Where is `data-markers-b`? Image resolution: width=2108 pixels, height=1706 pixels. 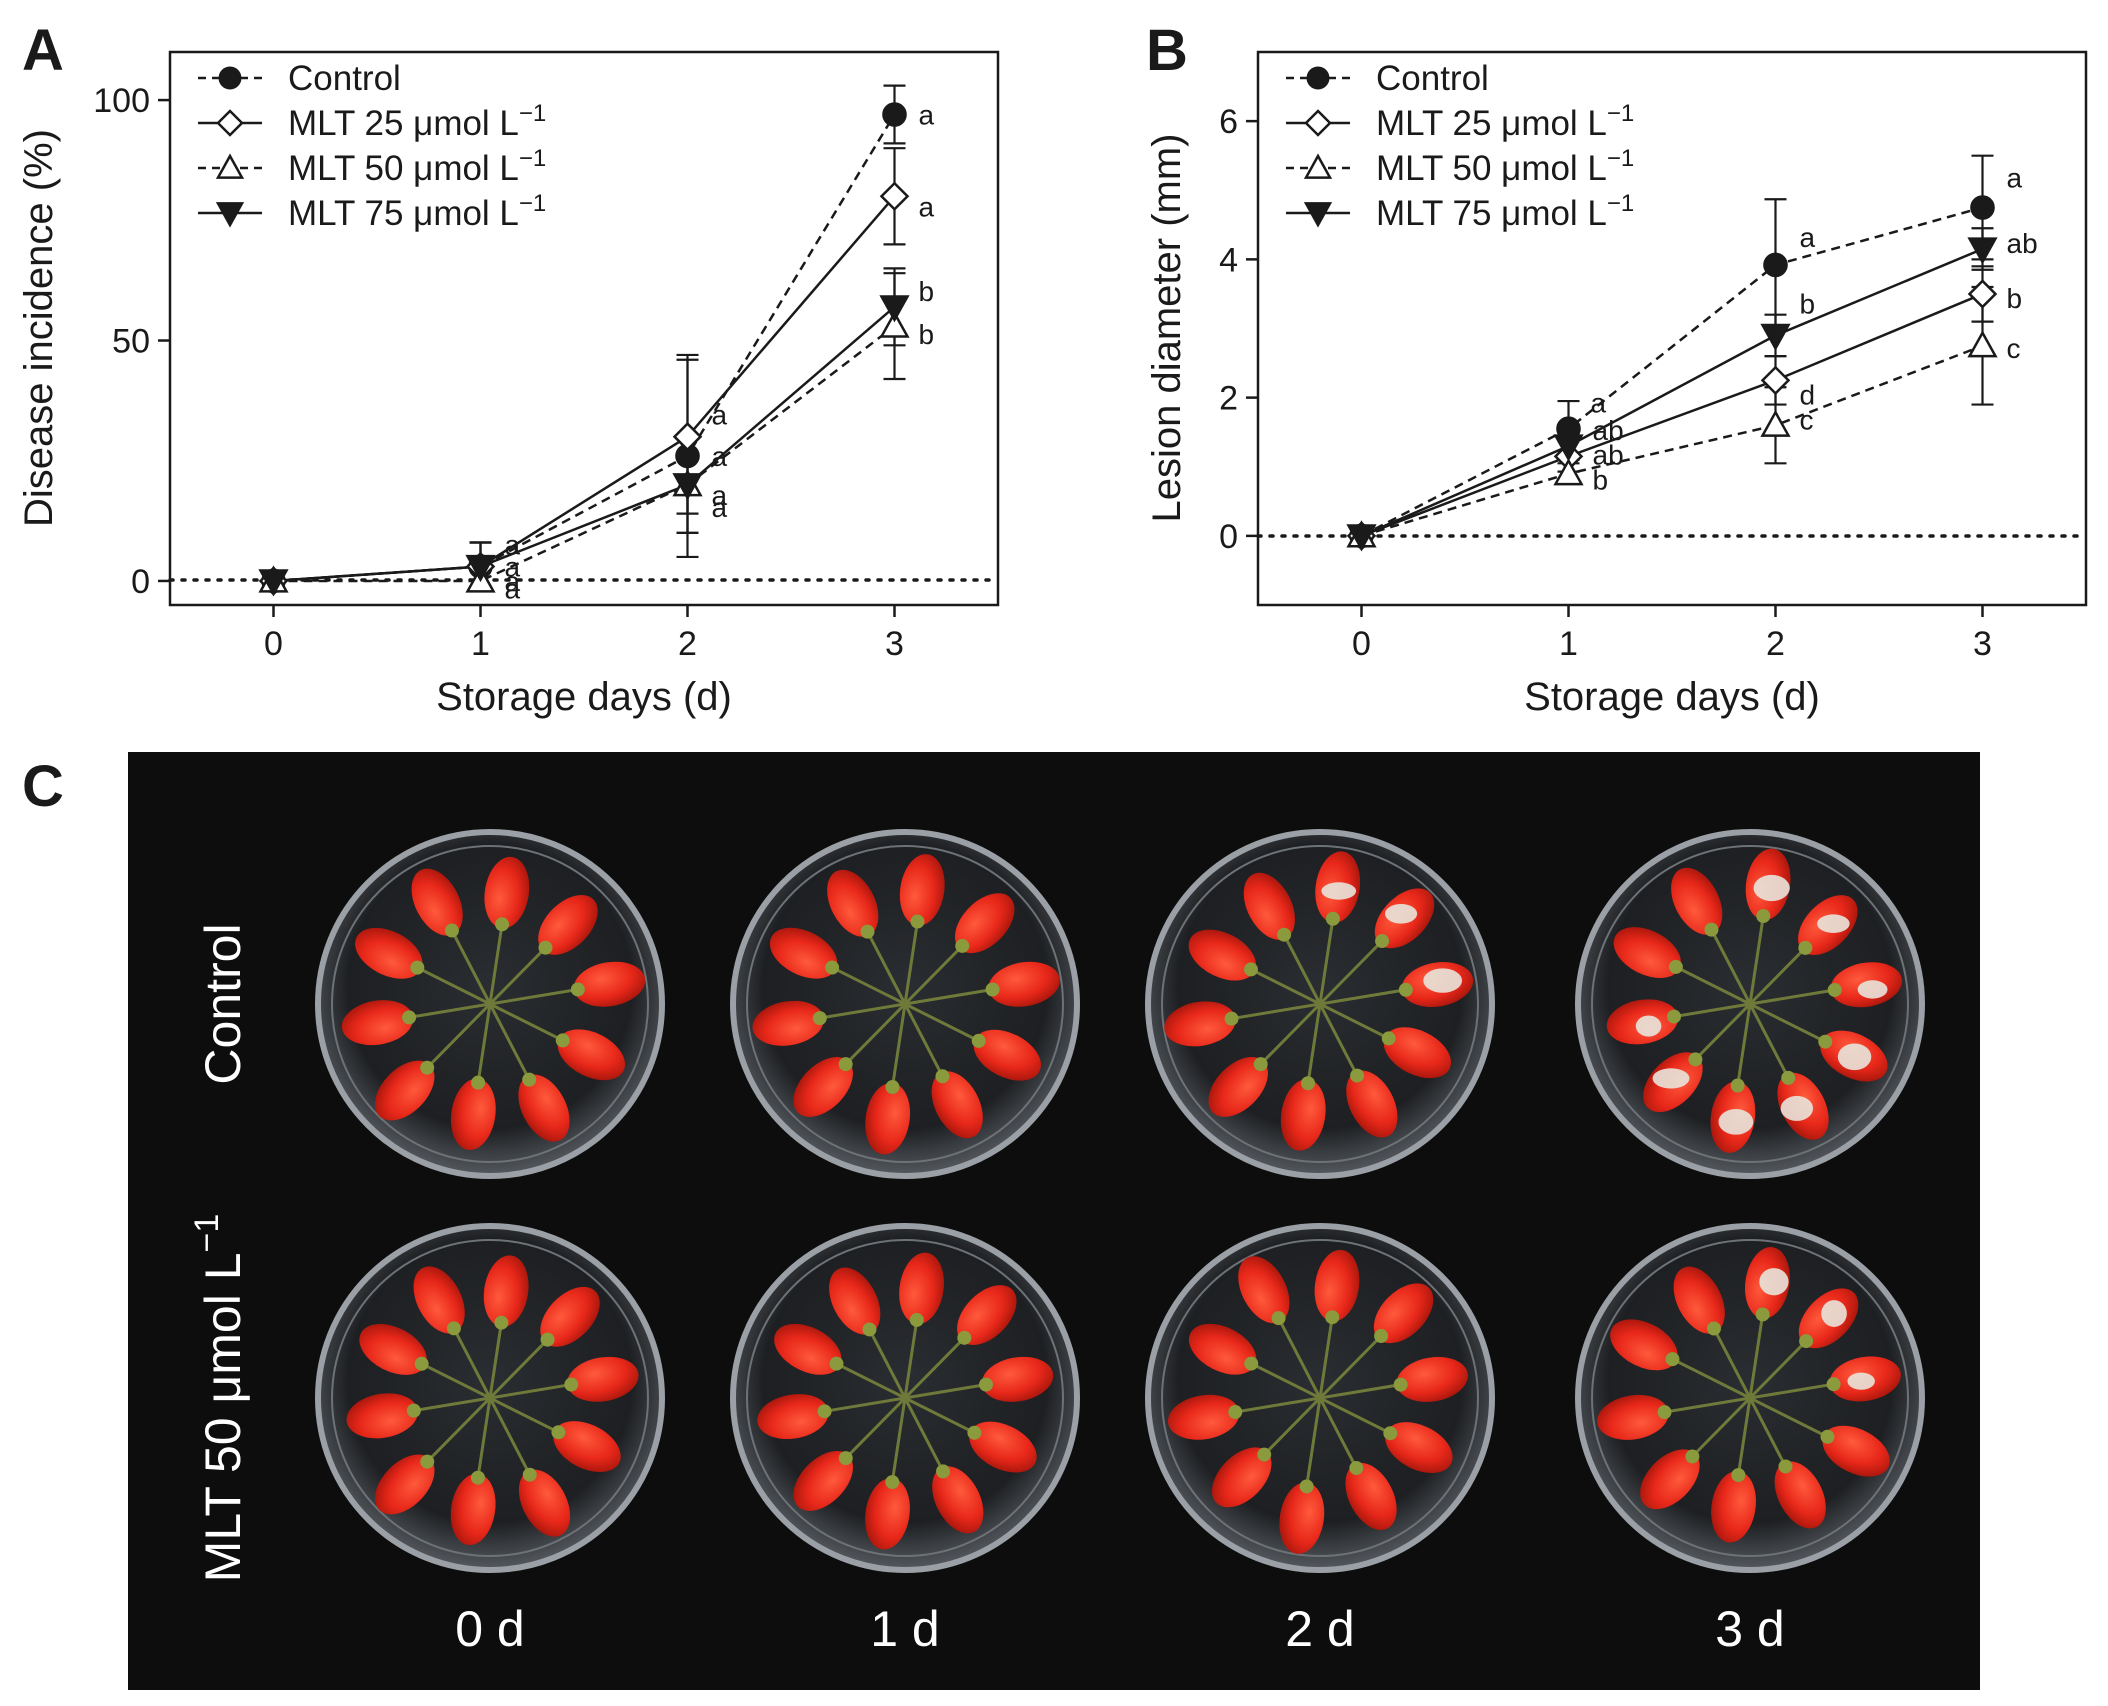
data-markers-b is located at coordinates (1672, 373).